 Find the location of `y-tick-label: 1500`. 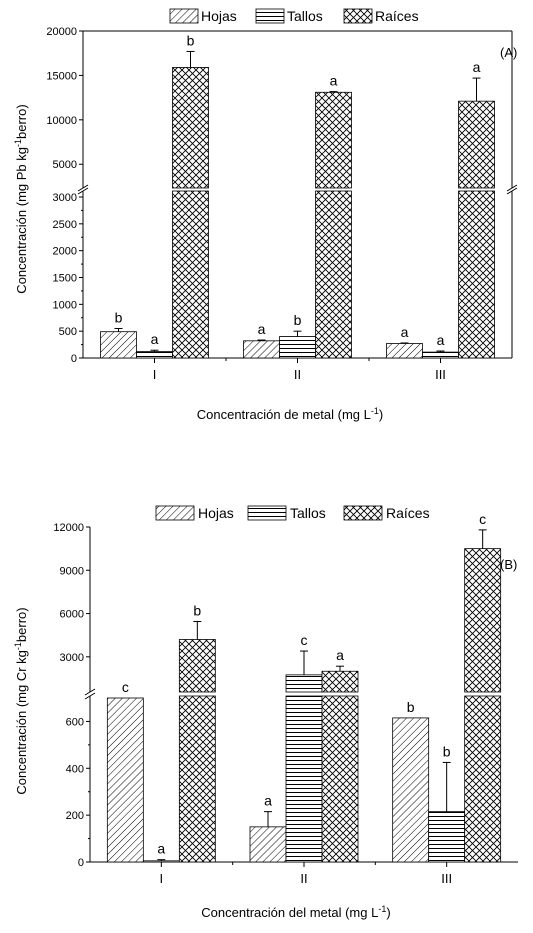

y-tick-label: 1500 is located at coordinates (65, 279).